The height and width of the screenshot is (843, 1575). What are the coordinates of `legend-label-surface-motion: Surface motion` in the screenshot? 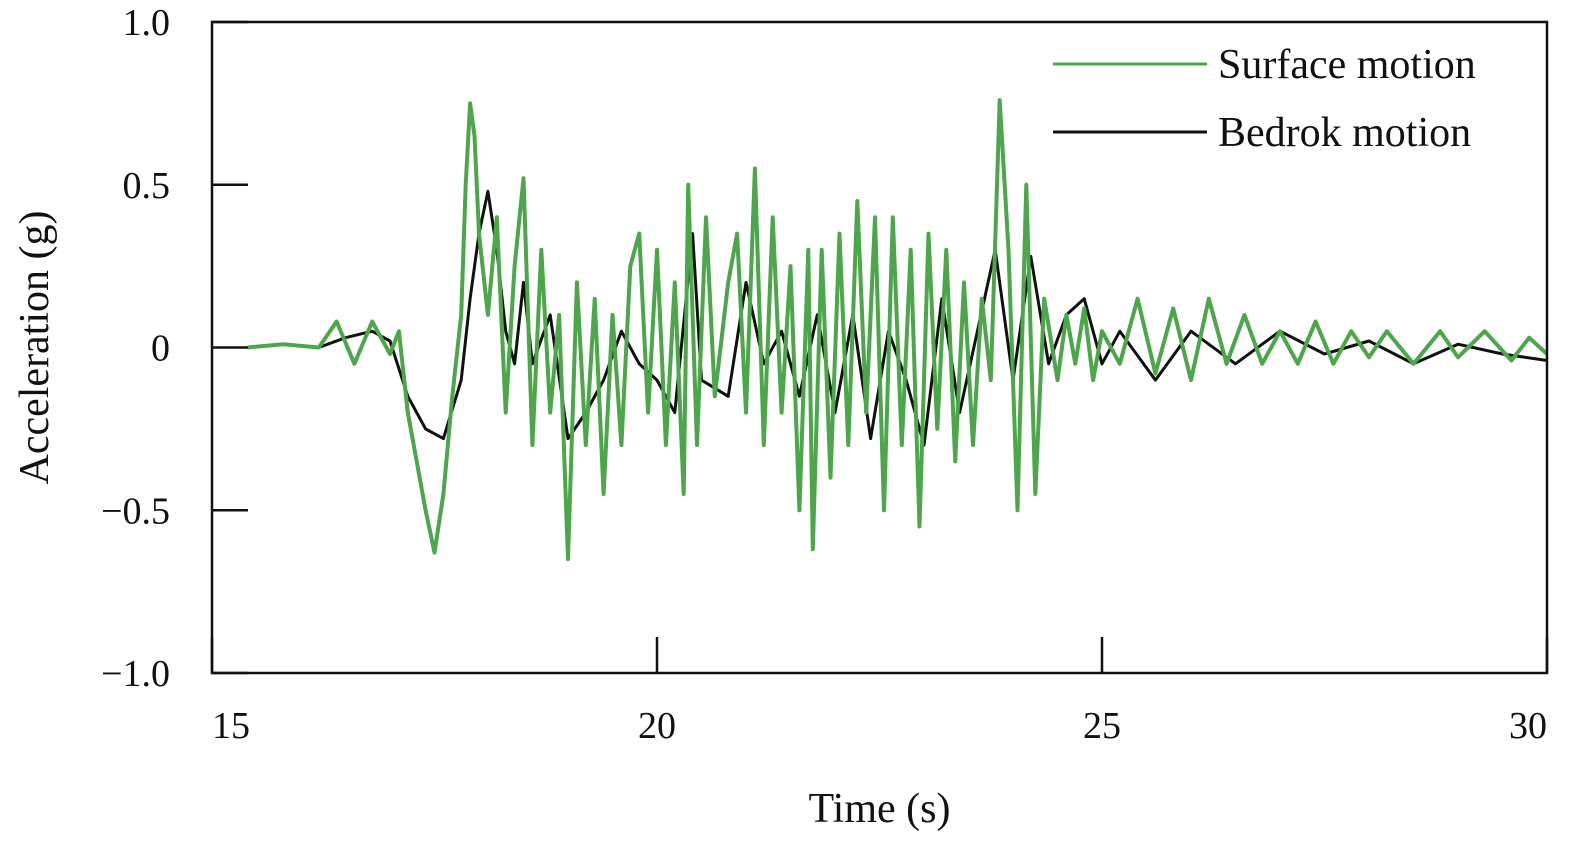 It's located at (1347, 65).